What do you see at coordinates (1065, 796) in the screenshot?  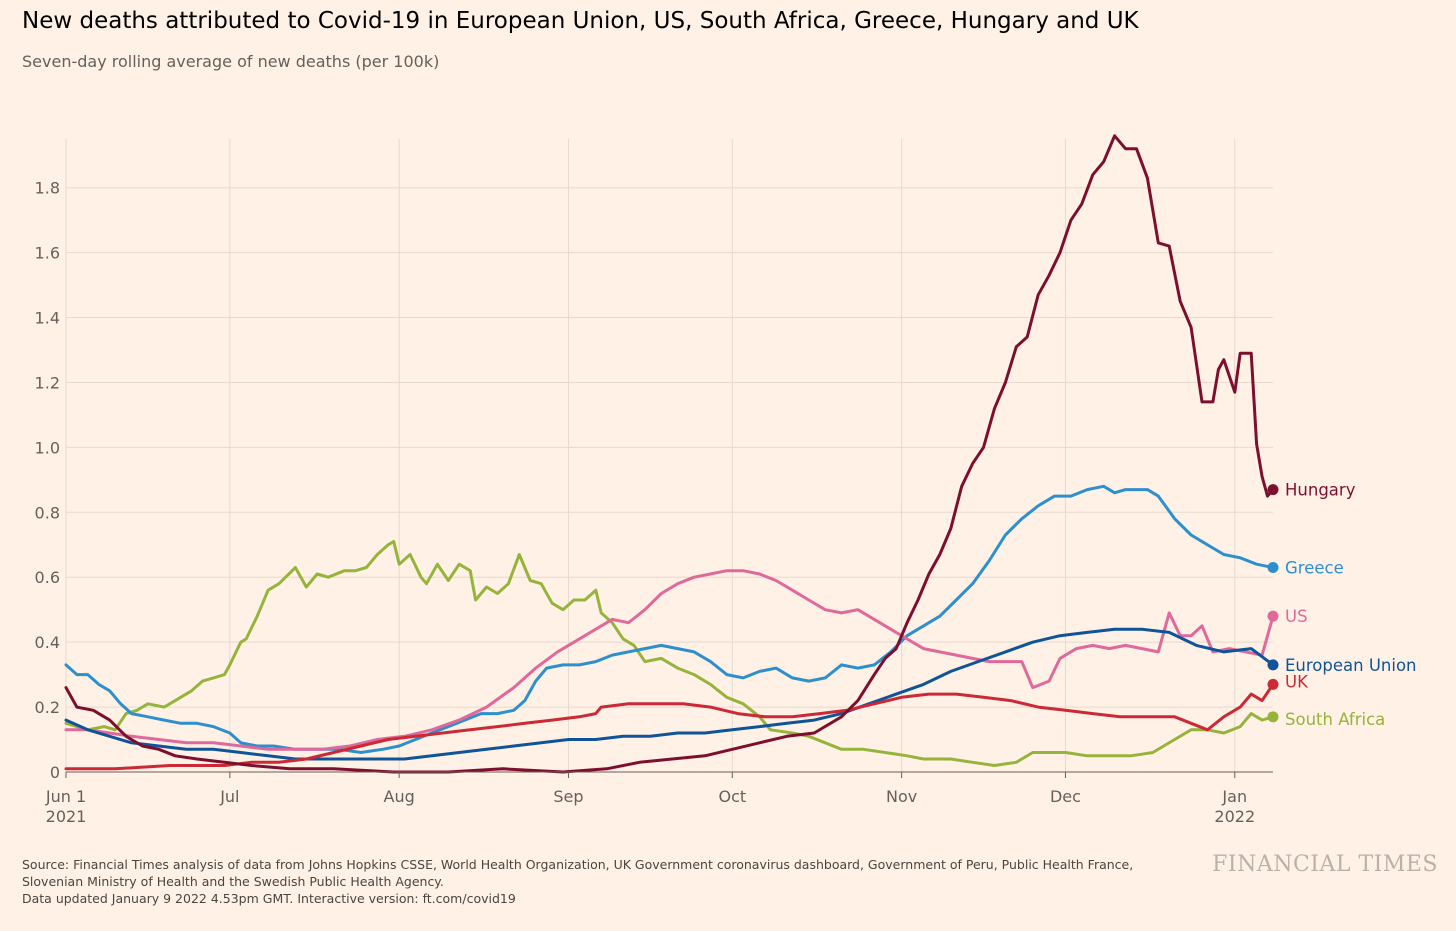 I see `x-tick-label: Dec` at bounding box center [1065, 796].